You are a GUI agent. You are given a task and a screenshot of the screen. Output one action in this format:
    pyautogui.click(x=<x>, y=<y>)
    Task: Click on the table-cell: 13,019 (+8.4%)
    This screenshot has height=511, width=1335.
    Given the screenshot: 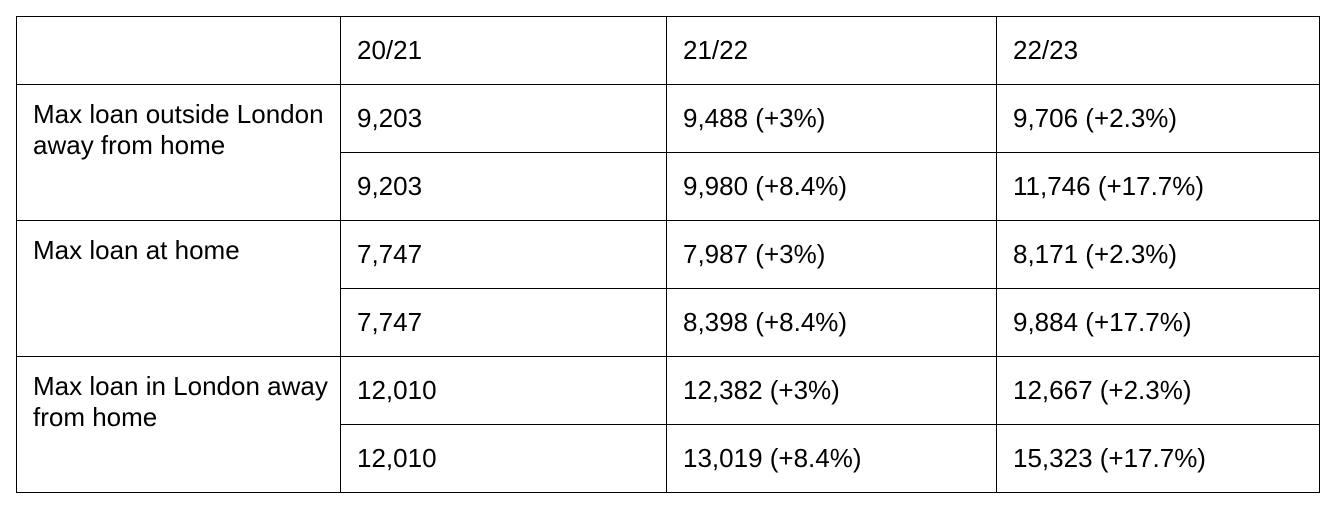 What is the action you would take?
    pyautogui.click(x=831, y=458)
    